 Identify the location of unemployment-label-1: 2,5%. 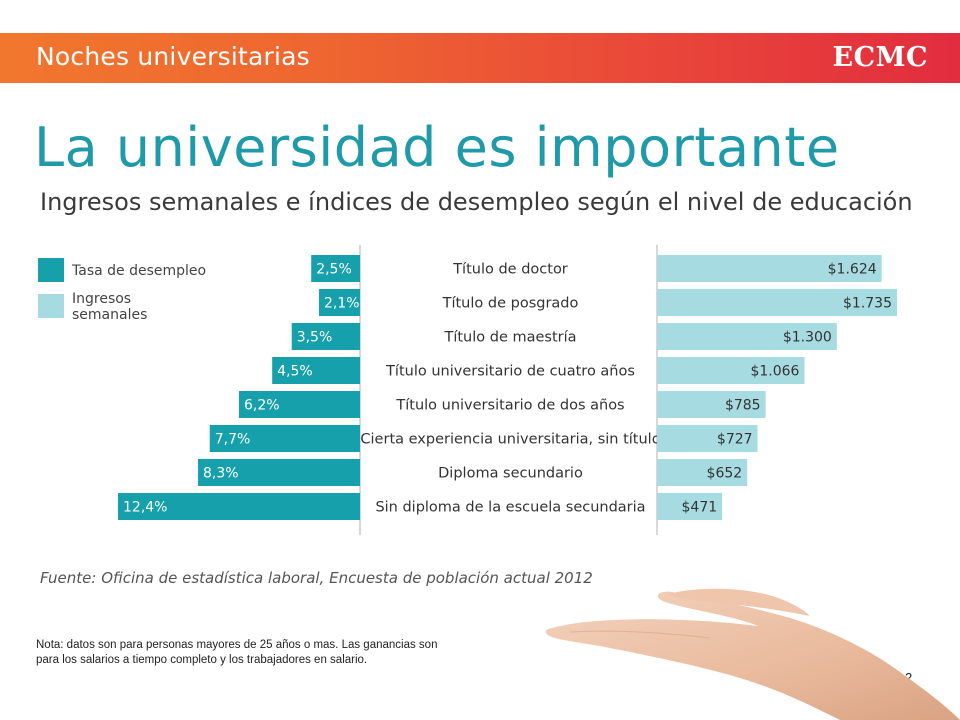
(334, 270).